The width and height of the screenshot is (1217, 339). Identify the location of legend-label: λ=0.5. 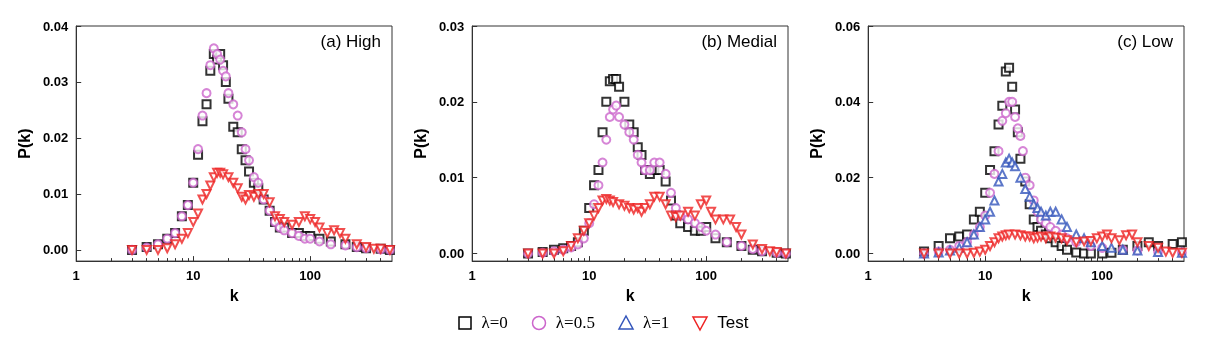
(575, 323).